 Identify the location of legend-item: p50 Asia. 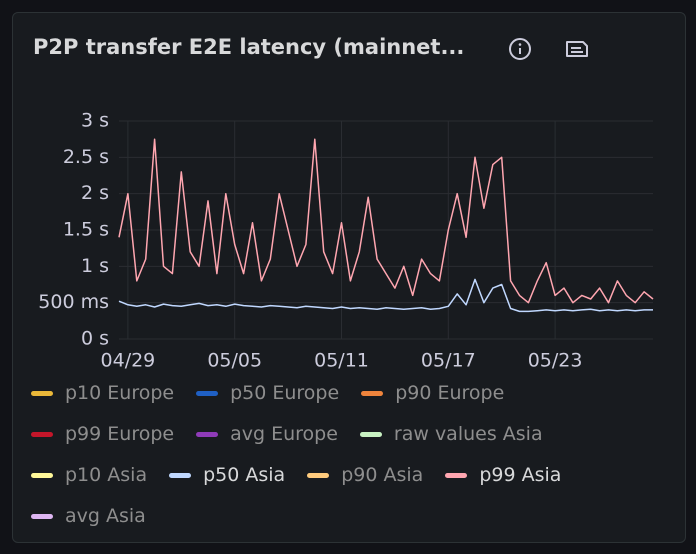
(227, 475).